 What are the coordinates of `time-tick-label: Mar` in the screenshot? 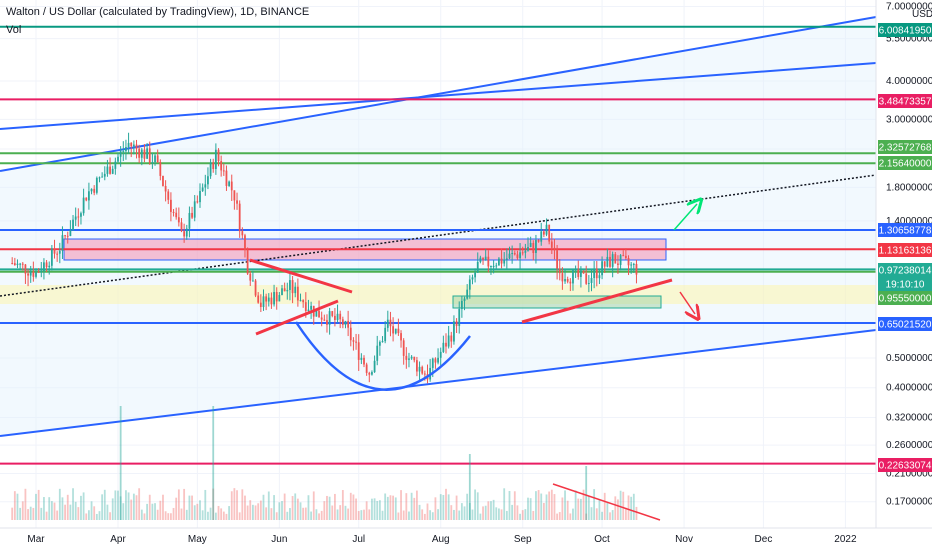 It's located at (36, 539).